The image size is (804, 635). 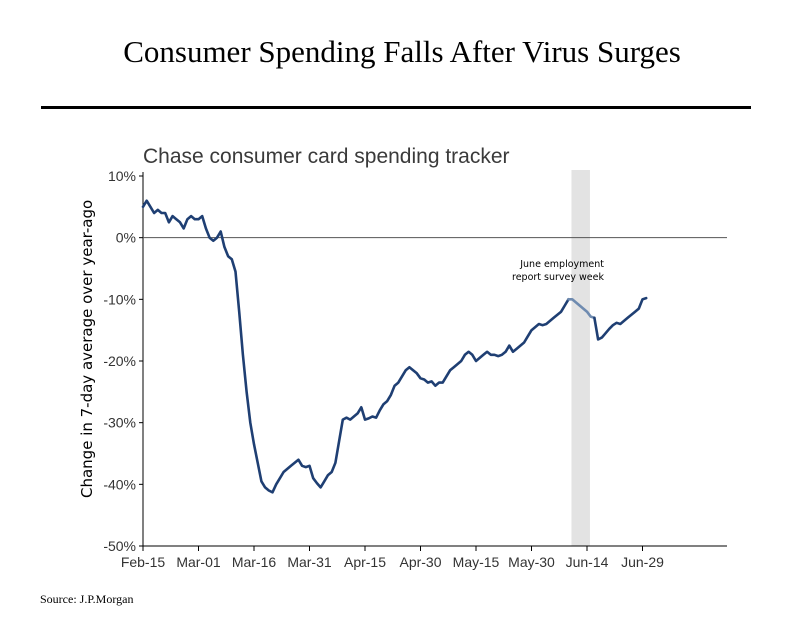 What do you see at coordinates (119, 484) in the screenshot?
I see `y-tick-label: -40%` at bounding box center [119, 484].